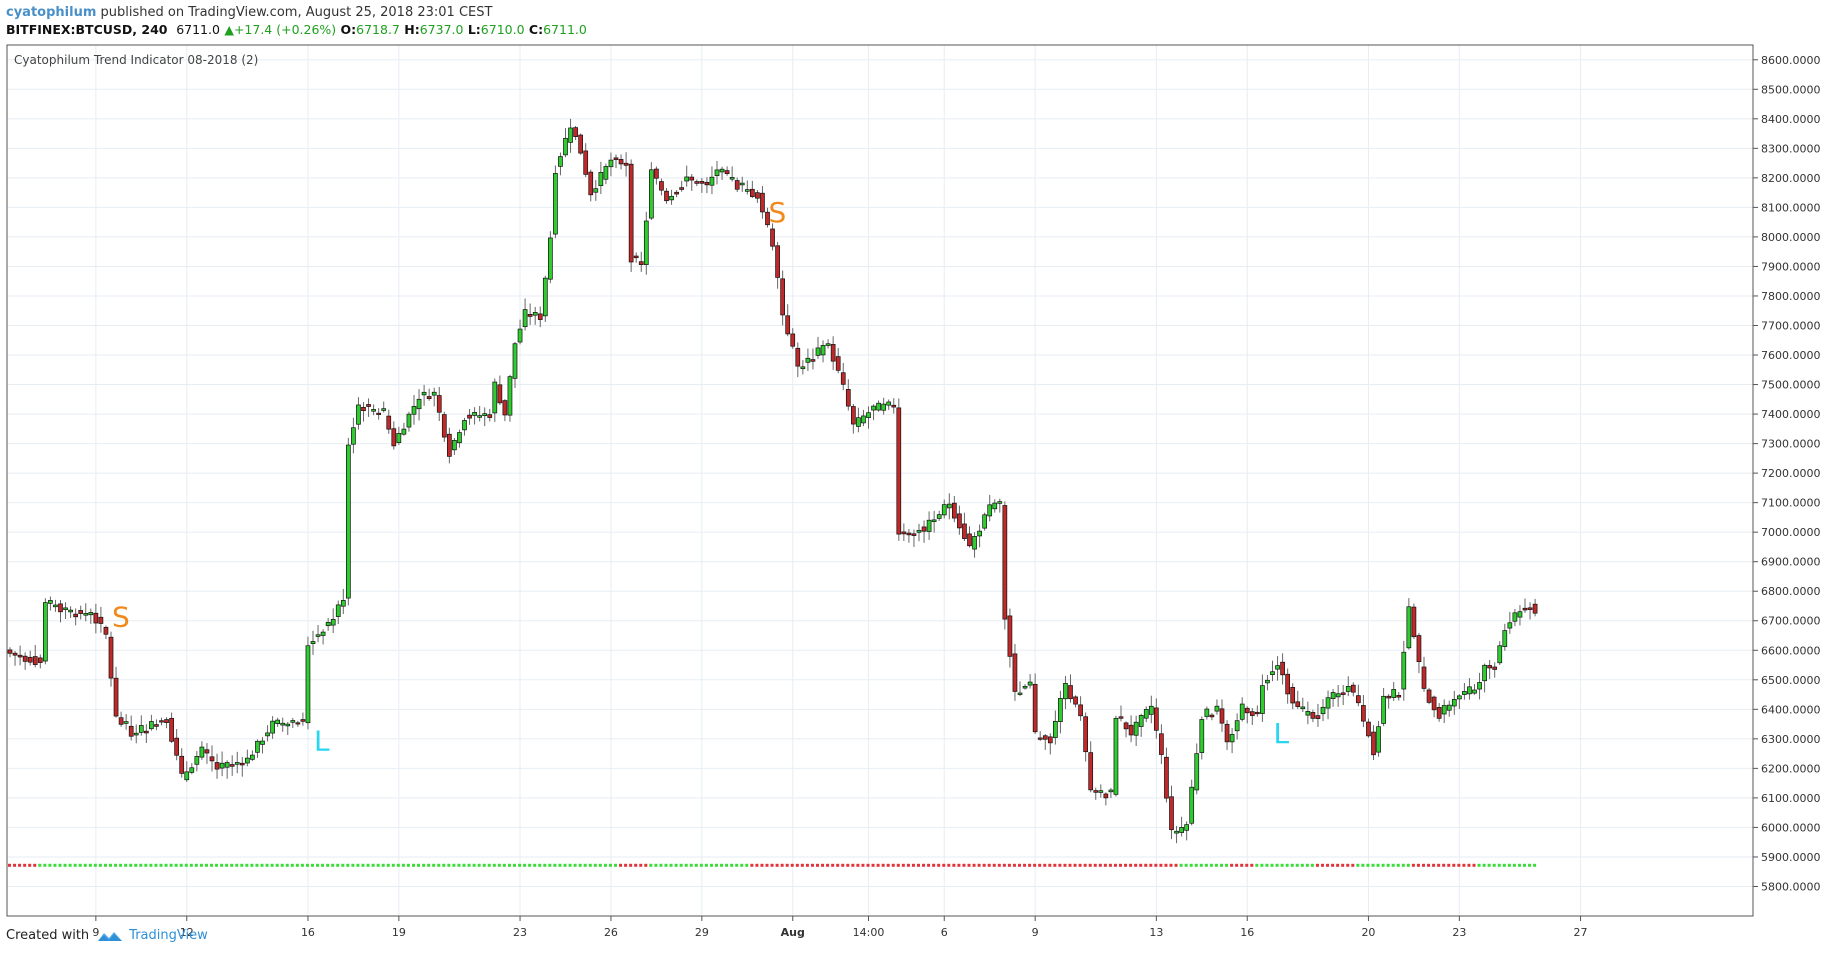 The width and height of the screenshot is (1826, 954). What do you see at coordinates (702, 932) in the screenshot?
I see `x-tick-label: 29` at bounding box center [702, 932].